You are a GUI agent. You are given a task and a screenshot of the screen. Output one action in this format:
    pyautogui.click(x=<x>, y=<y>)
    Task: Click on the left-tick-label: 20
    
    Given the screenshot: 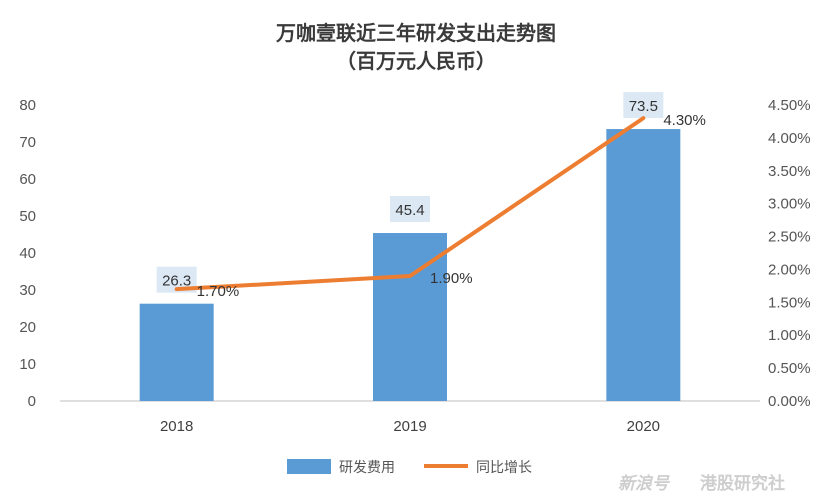 What is the action you would take?
    pyautogui.click(x=27, y=327)
    